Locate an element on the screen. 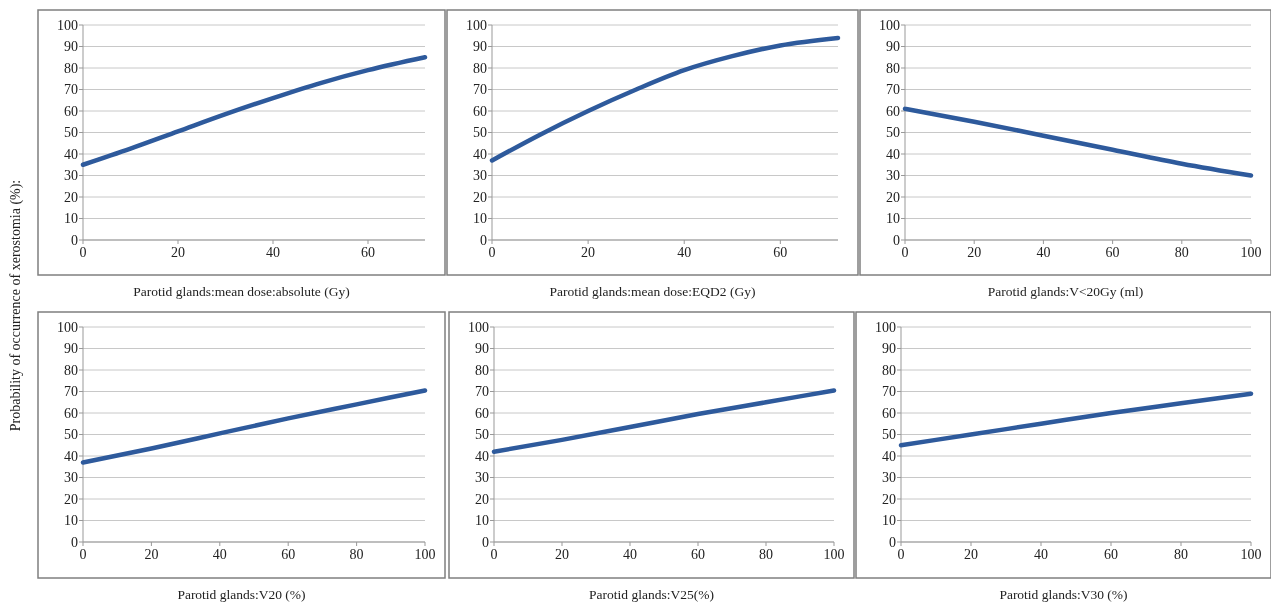 The height and width of the screenshot is (611, 1271). x-axis-title: Parotid glands:V<20Gy (ml) is located at coordinates (1065, 291).